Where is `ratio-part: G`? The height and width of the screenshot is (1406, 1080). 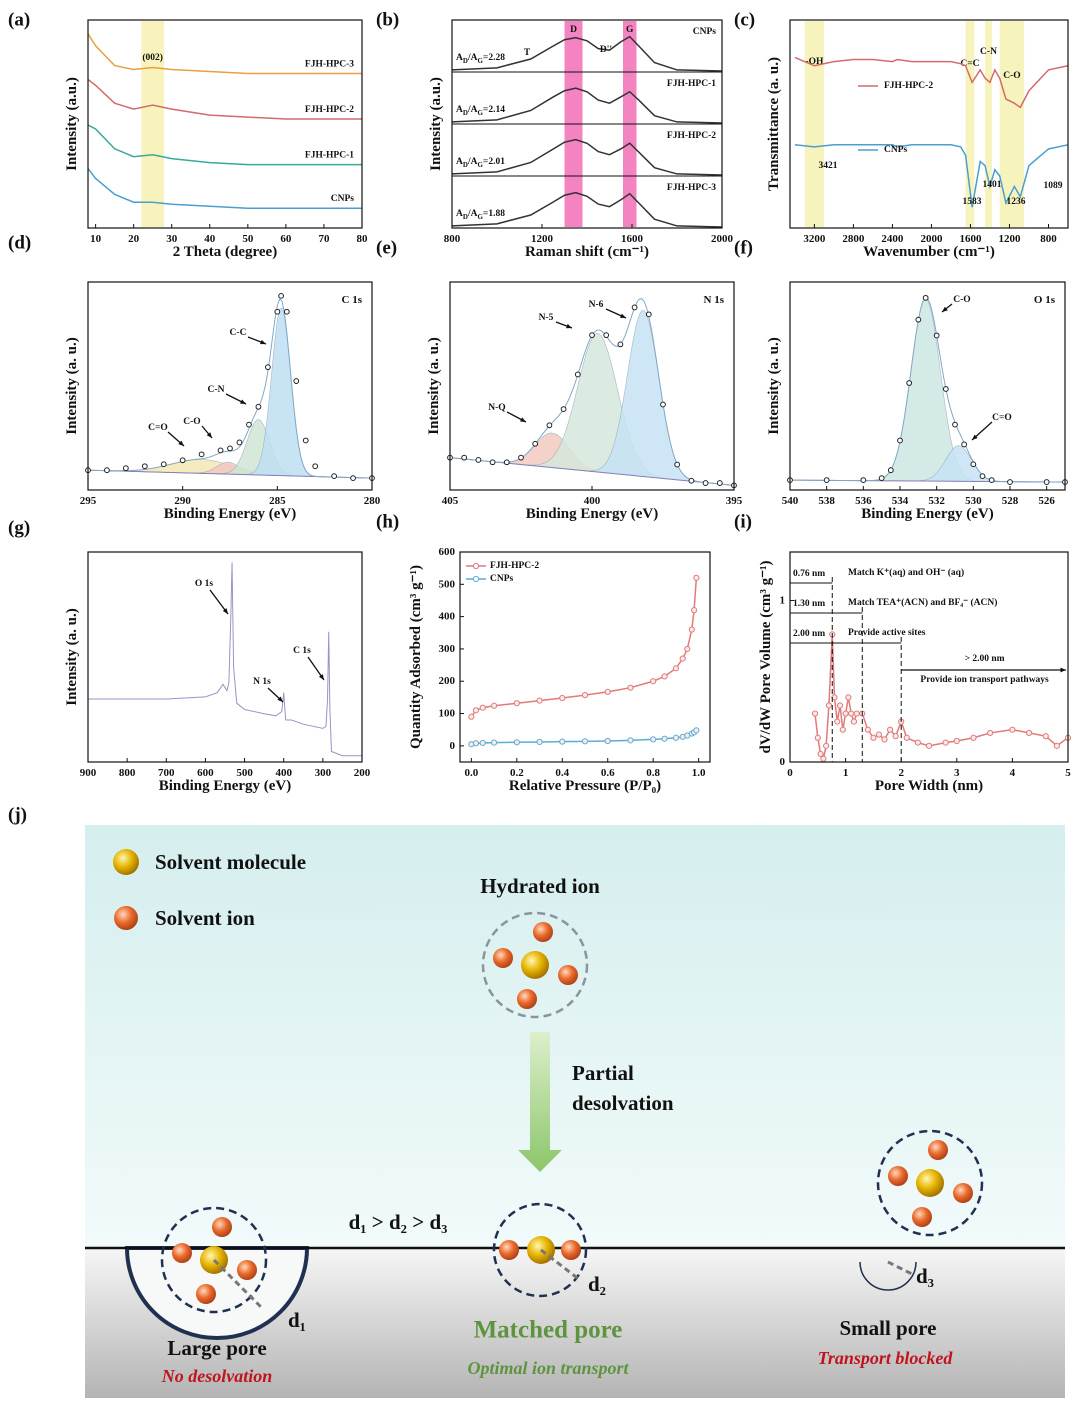
ratio-part: G is located at coordinates (480, 61).